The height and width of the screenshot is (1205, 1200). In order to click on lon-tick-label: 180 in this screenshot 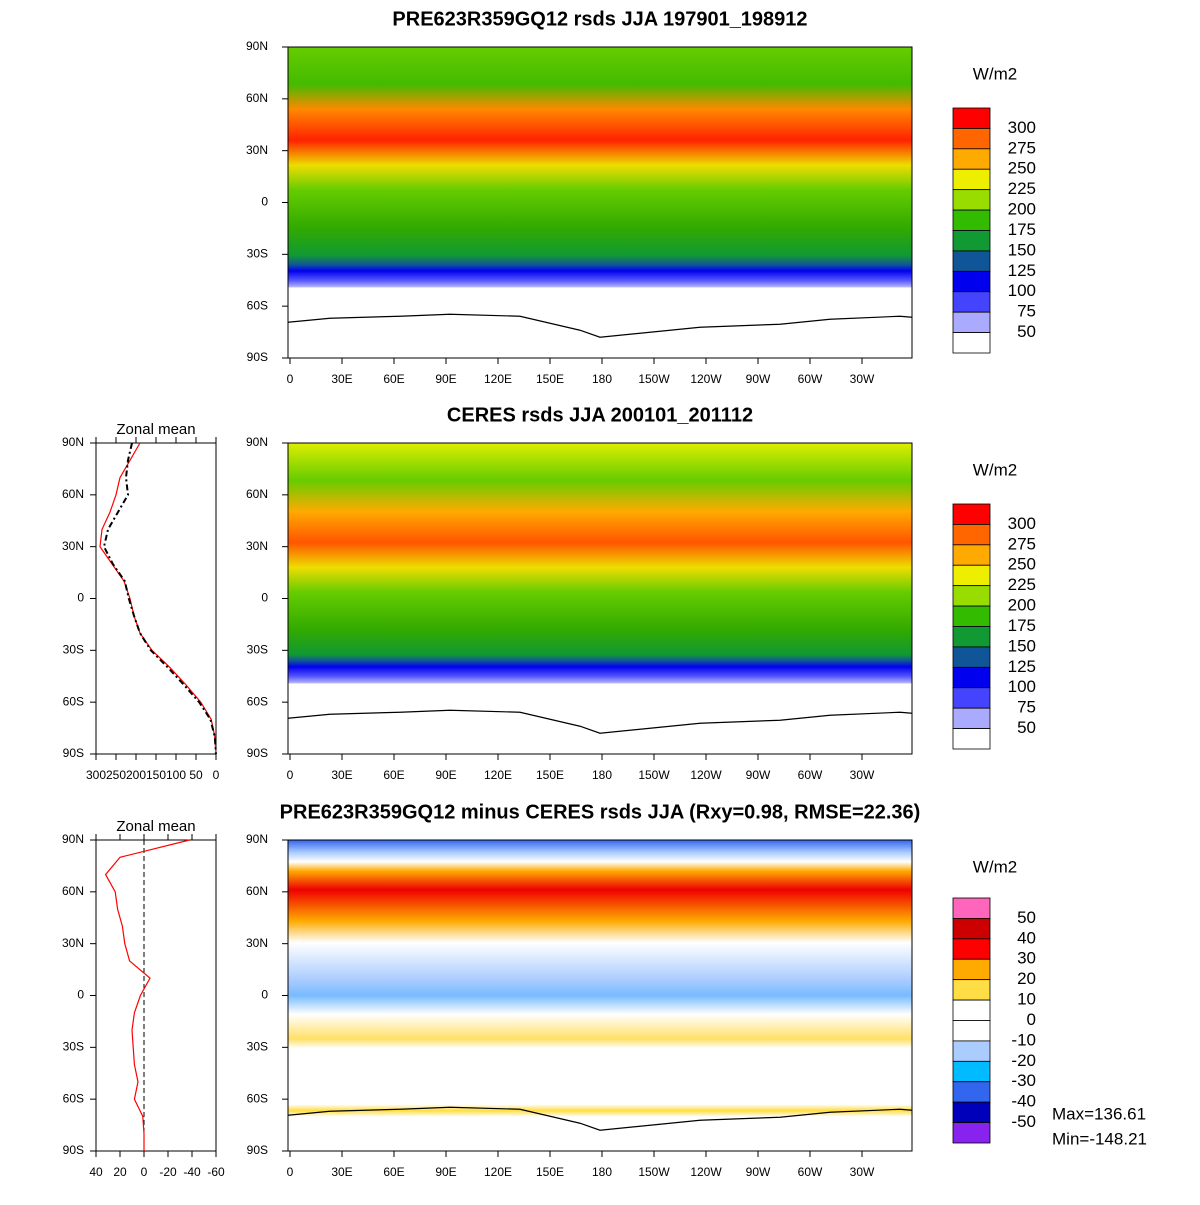, I will do `click(602, 1172)`.